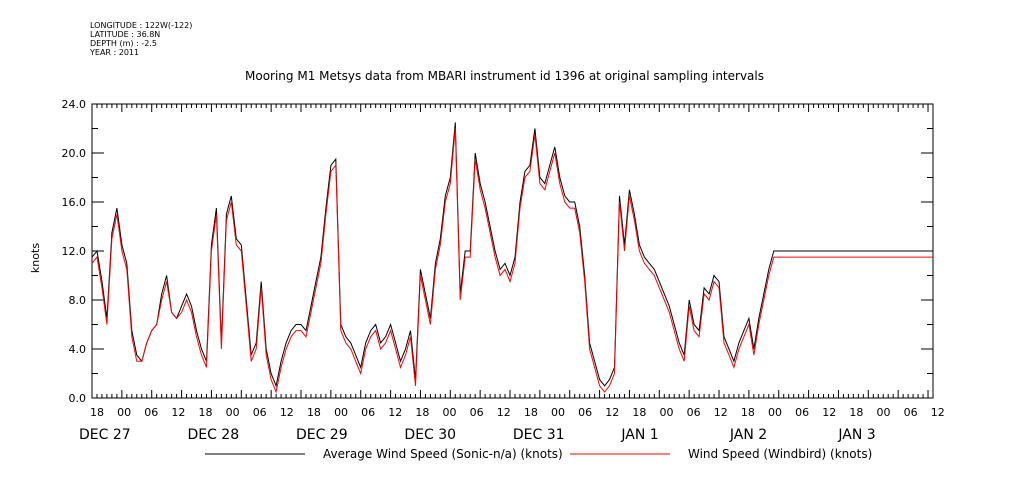 This screenshot has height=504, width=1009. Describe the element at coordinates (856, 435) in the screenshot. I see `x-day-label: JAN 3` at that location.